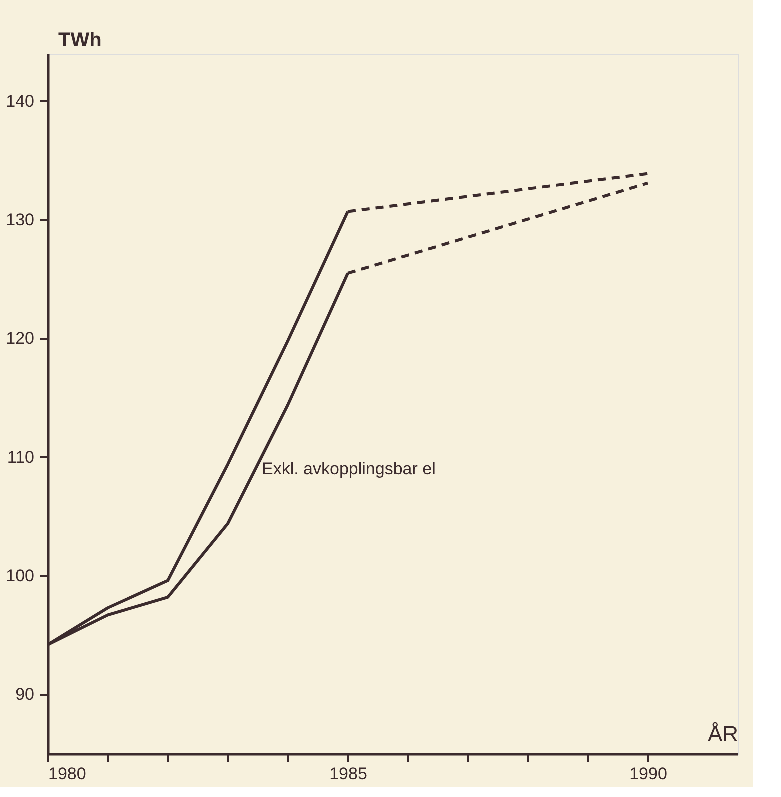 The image size is (781, 797). What do you see at coordinates (649, 774) in the screenshot?
I see `x-tick-label: 1990` at bounding box center [649, 774].